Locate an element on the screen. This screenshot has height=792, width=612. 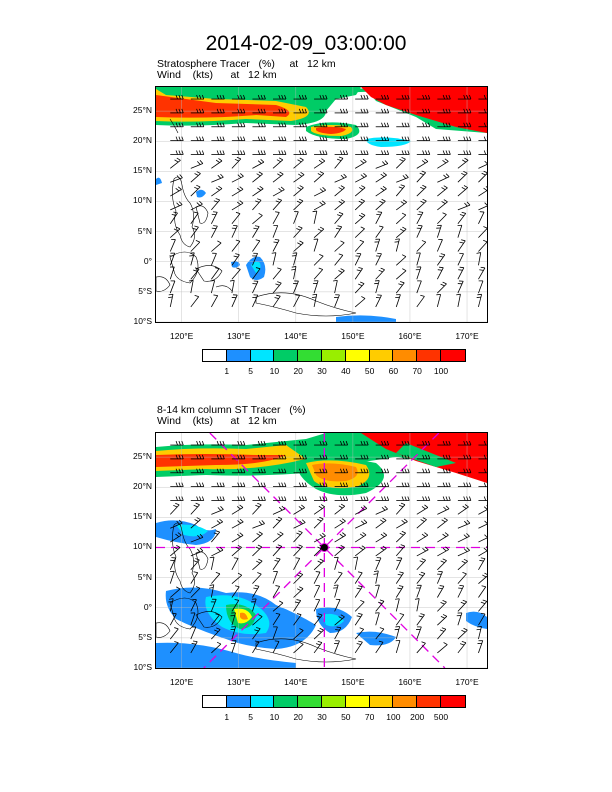
colorbar-label: 40 is located at coordinates (346, 371).